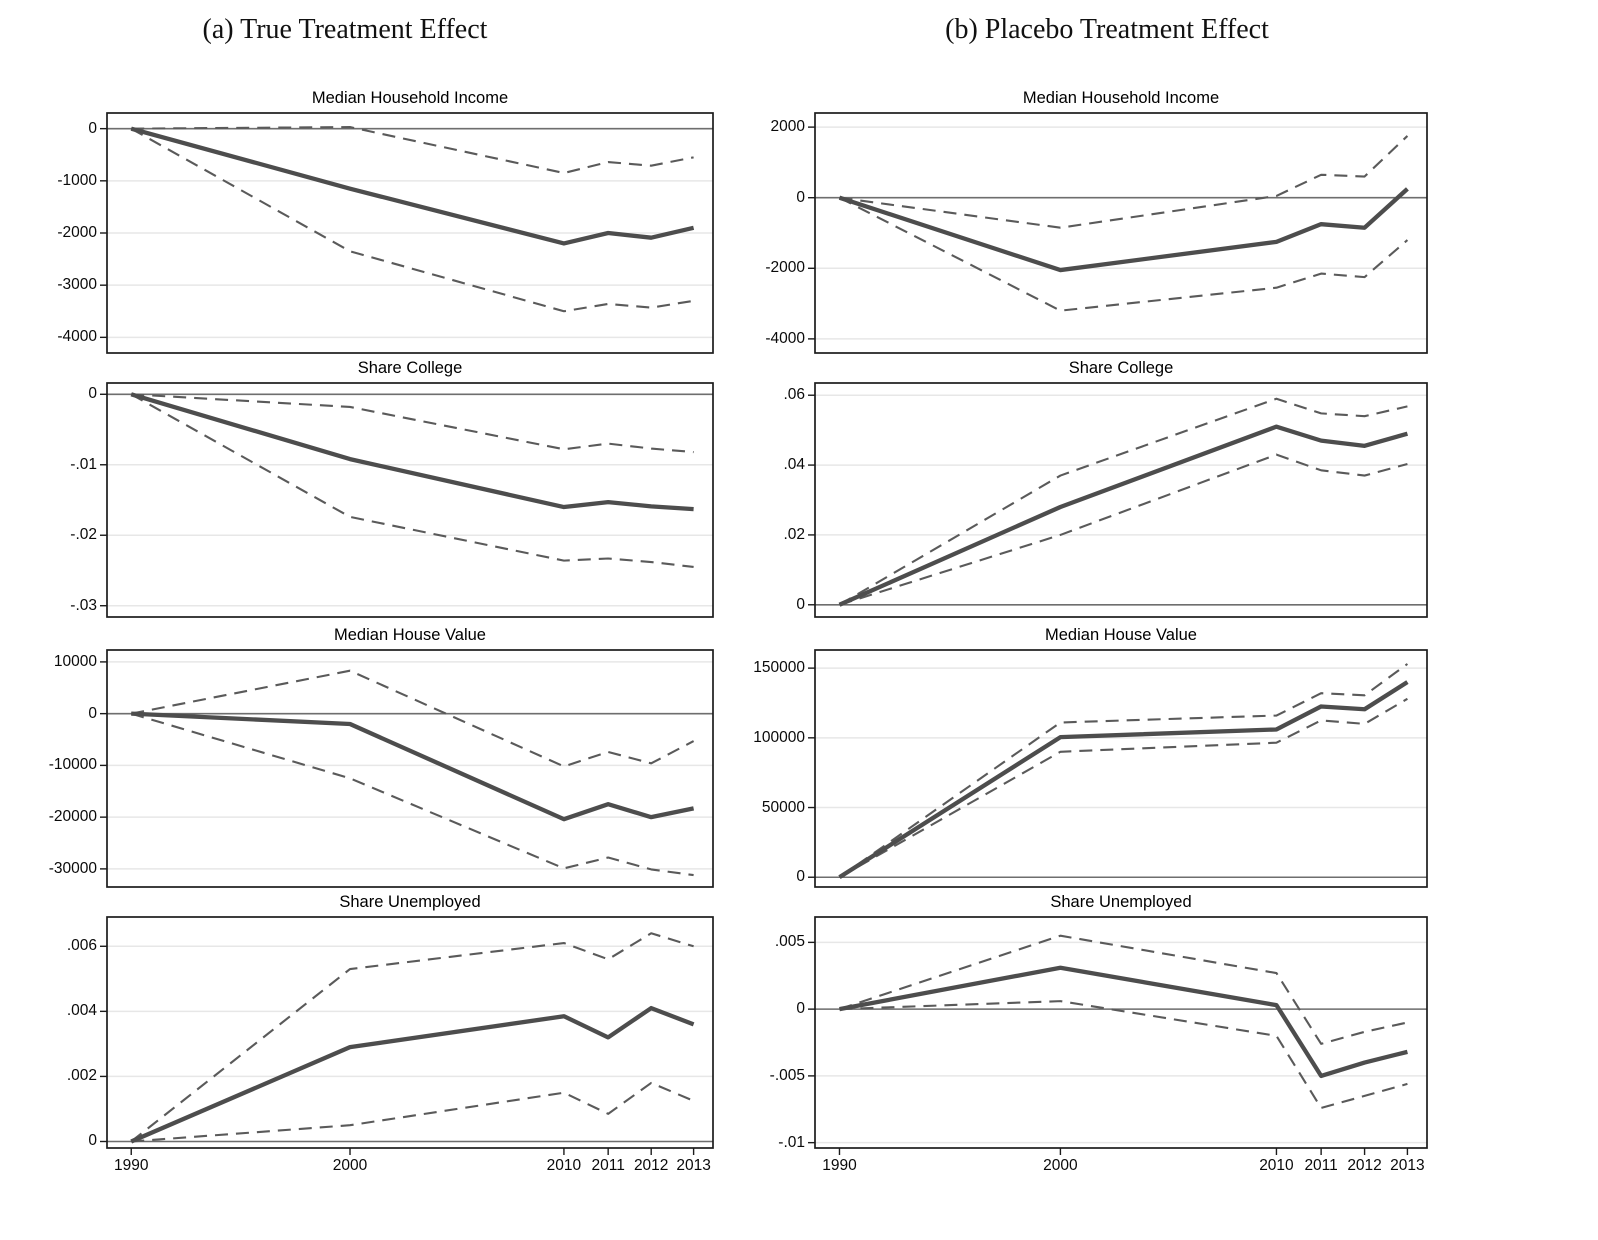 Image resolution: width=1598 pixels, height=1240 pixels. Describe the element at coordinates (72, 765) in the screenshot. I see `y-axis-tick-label: -10000` at that location.